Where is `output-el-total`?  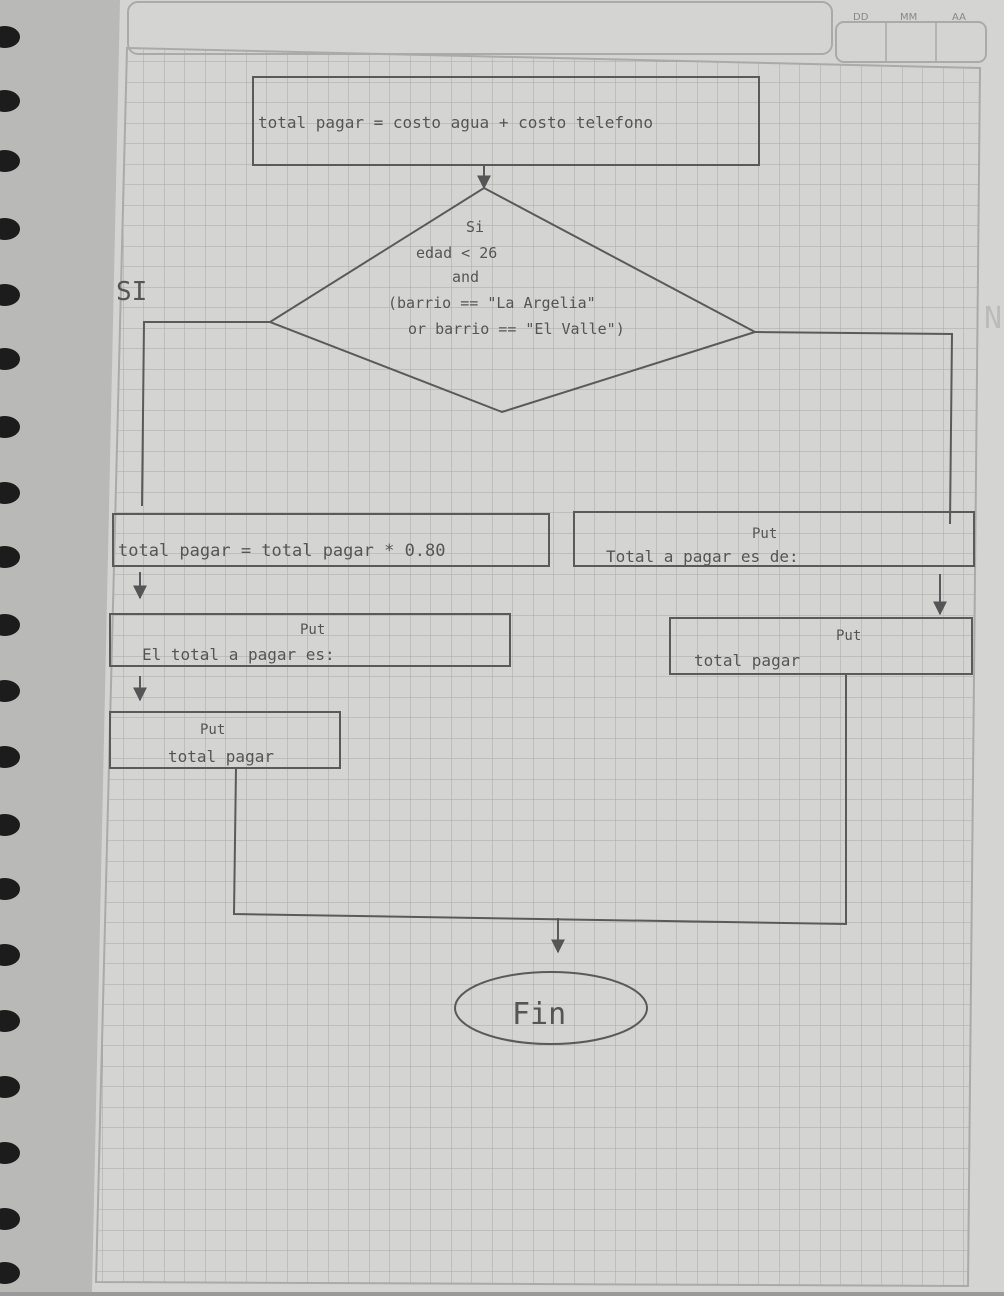
output-el-total is located at coordinates (310, 640).